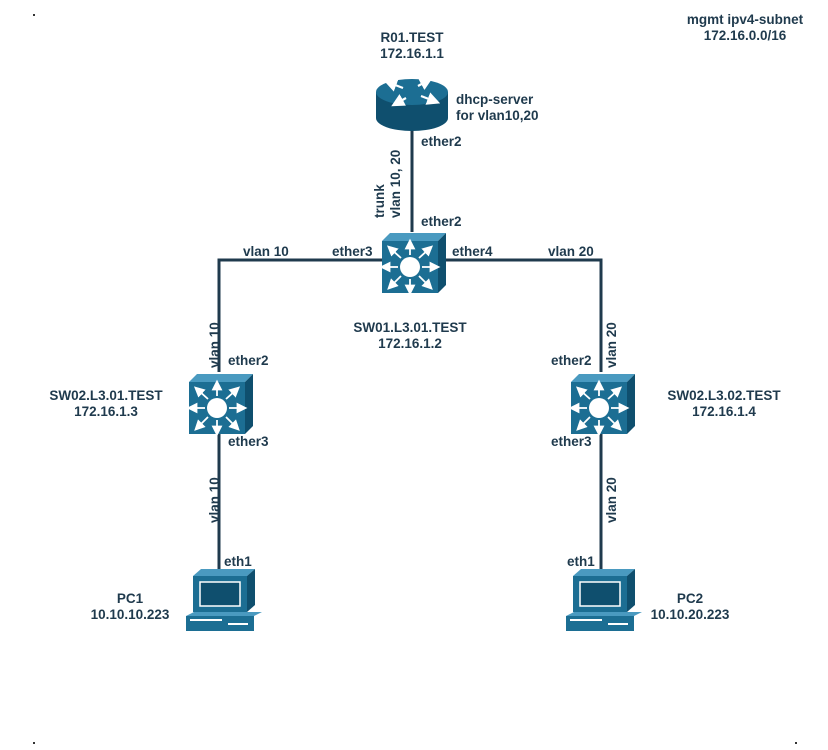 The image size is (828, 750). What do you see at coordinates (581, 561) in the screenshot?
I see `port-pc2-eth1: eth1` at bounding box center [581, 561].